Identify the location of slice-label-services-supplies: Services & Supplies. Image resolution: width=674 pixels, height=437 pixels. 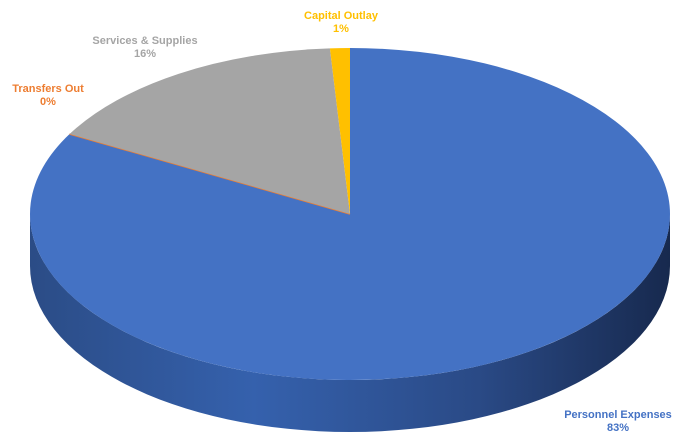
(144, 41).